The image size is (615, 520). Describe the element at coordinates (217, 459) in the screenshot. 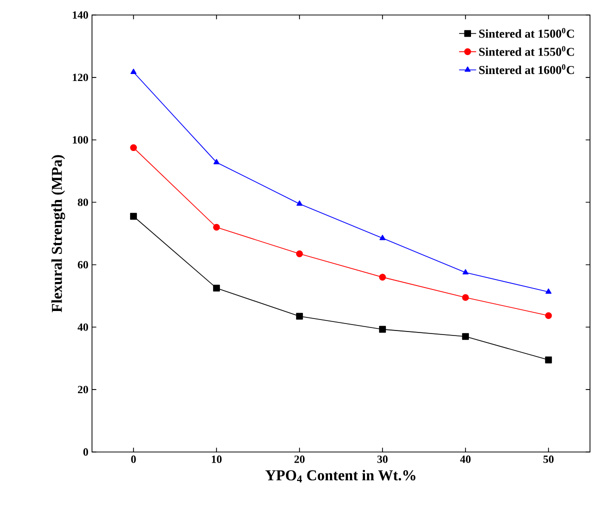

I see `x-tick-label: 10` at that location.